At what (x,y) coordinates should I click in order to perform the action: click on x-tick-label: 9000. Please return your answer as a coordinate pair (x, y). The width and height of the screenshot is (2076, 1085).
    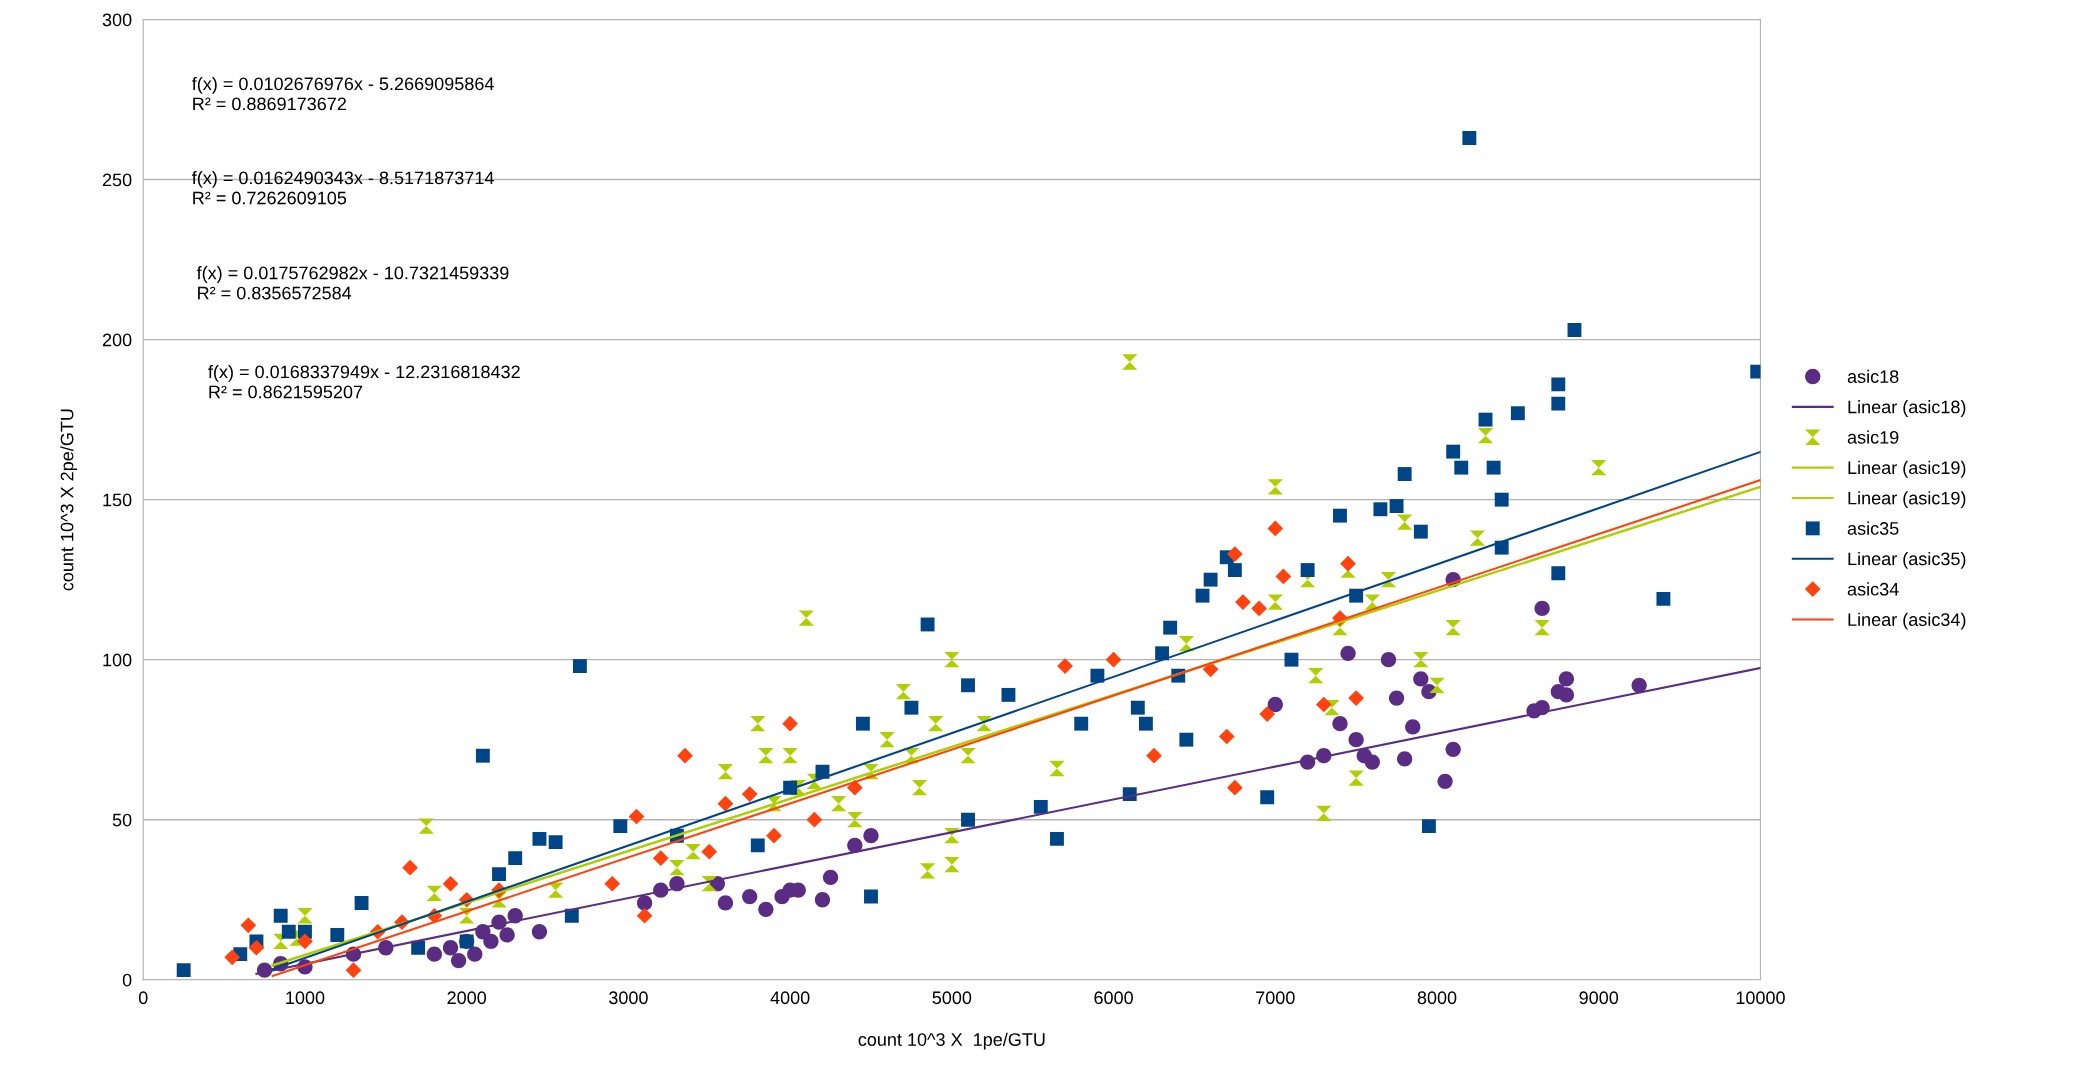
    Looking at the image, I should click on (1599, 998).